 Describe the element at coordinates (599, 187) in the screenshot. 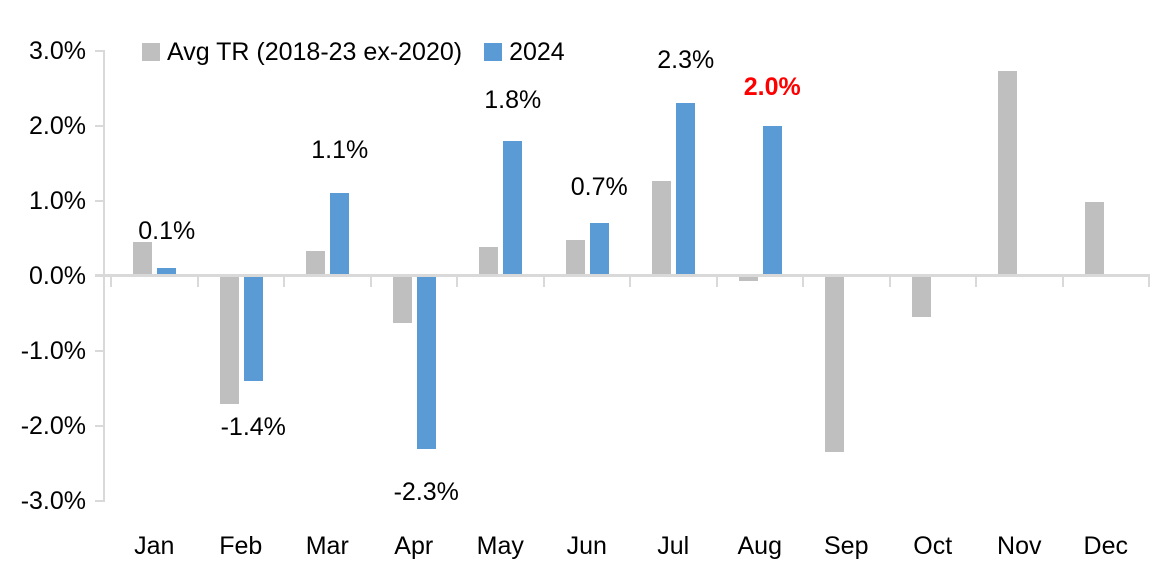

I see `data-label-jun: 0.7%` at that location.